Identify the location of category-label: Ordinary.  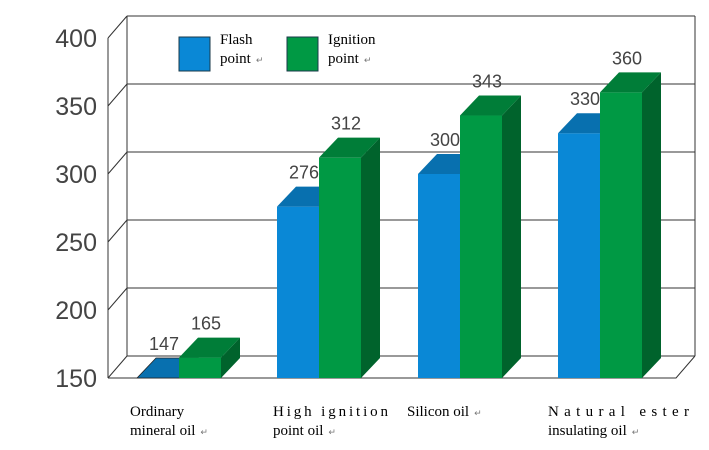
(157, 412).